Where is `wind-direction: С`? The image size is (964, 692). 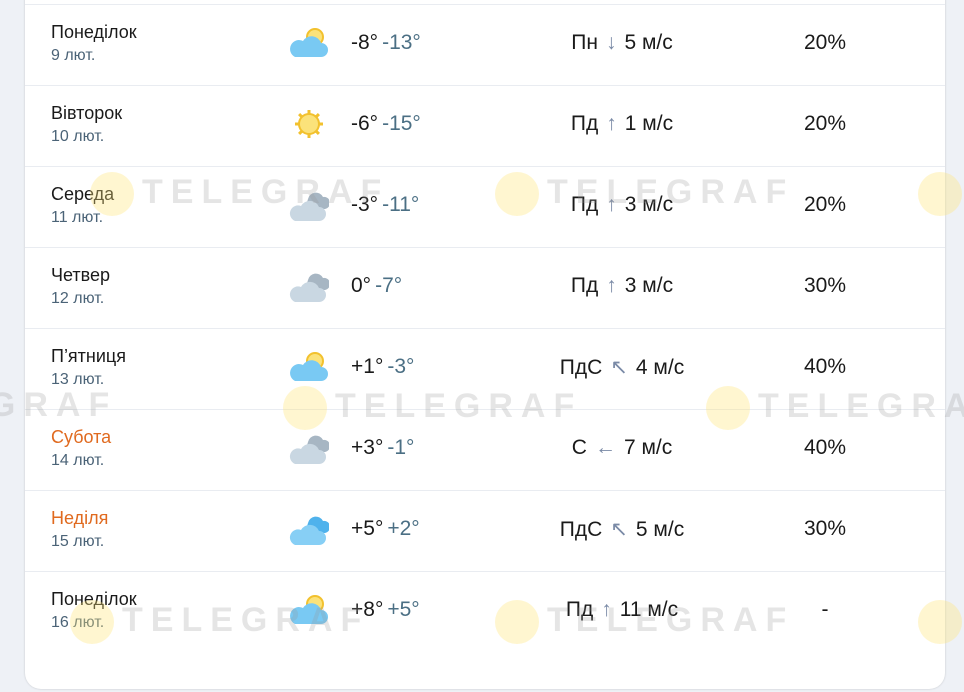 wind-direction: С is located at coordinates (579, 447).